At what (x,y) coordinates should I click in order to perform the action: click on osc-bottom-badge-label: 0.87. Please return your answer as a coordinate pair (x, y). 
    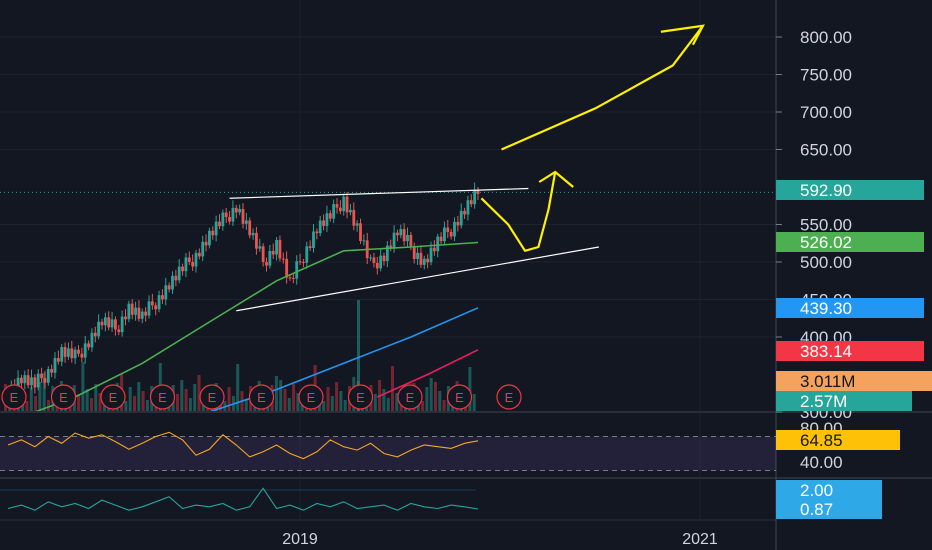
    Looking at the image, I should click on (816, 509).